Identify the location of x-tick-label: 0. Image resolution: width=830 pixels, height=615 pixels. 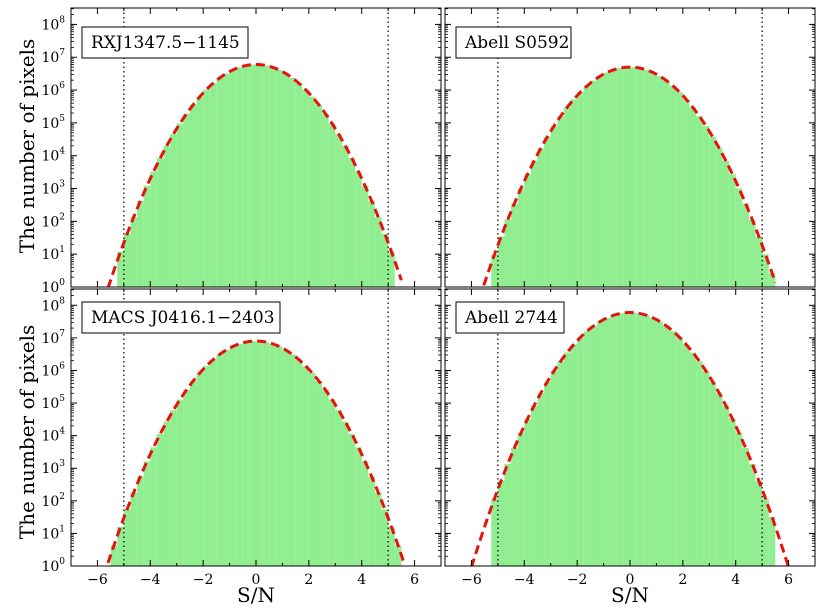
(256, 580).